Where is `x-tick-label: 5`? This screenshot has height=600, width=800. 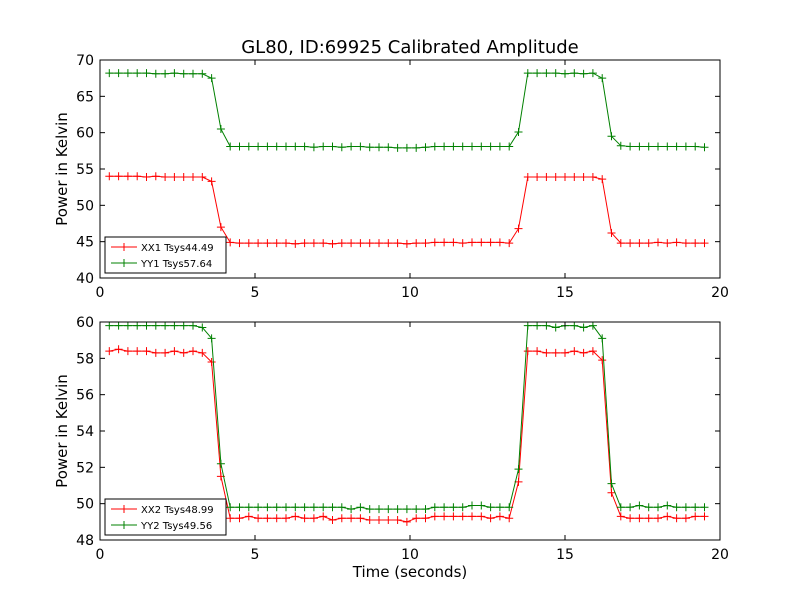
x-tick-label: 5 is located at coordinates (255, 293).